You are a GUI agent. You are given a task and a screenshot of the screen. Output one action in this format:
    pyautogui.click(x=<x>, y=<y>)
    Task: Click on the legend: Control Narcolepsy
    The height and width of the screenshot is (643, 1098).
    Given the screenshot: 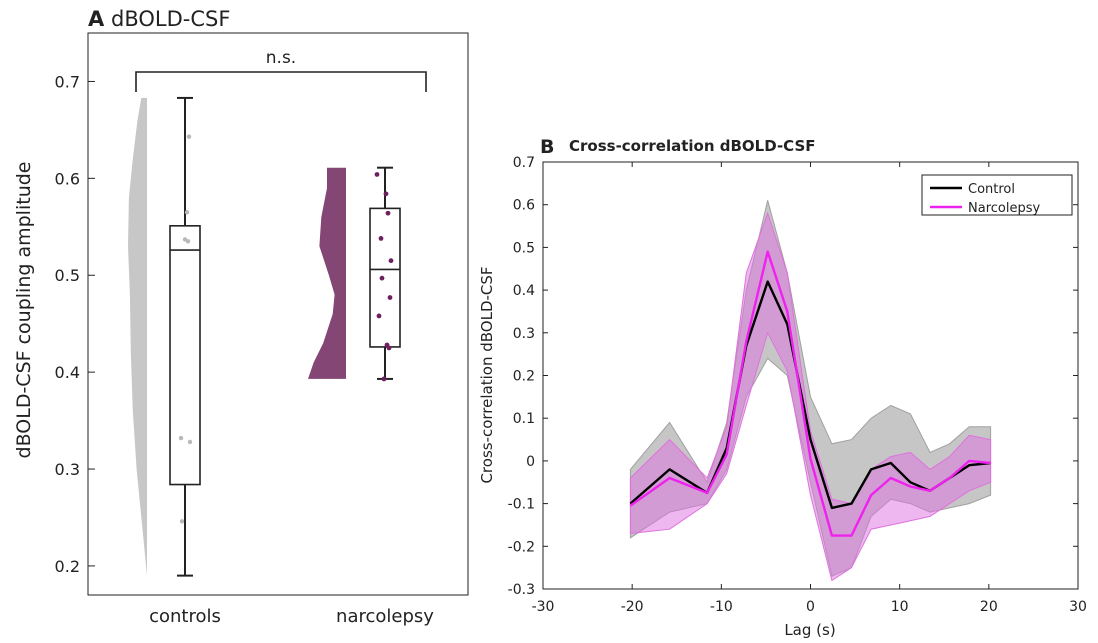 What is the action you would take?
    pyautogui.click(x=997, y=195)
    